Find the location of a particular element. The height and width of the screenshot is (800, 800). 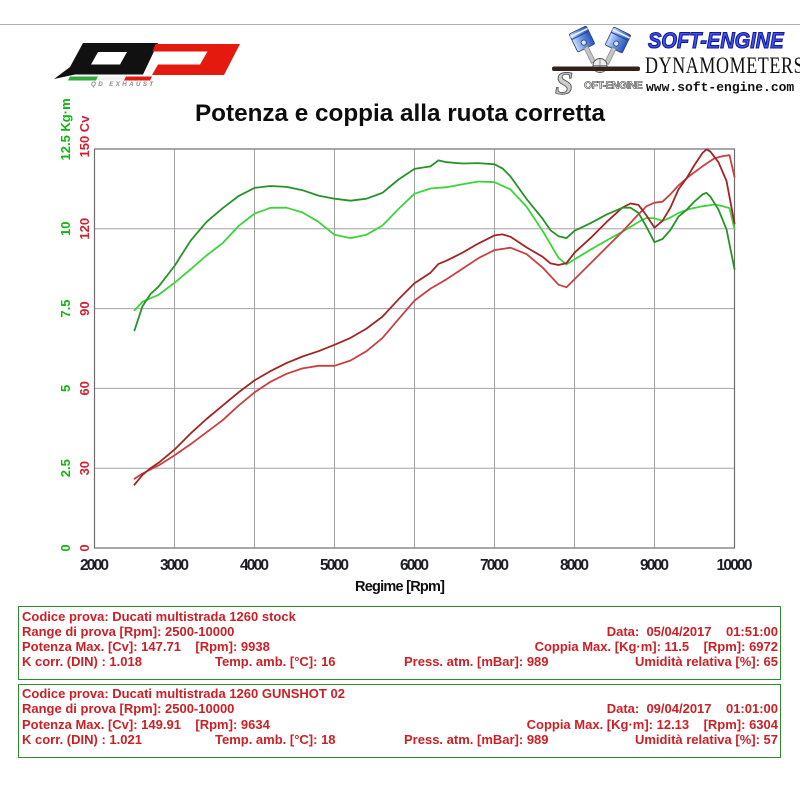

svg-text: 60 is located at coordinates (84, 388).